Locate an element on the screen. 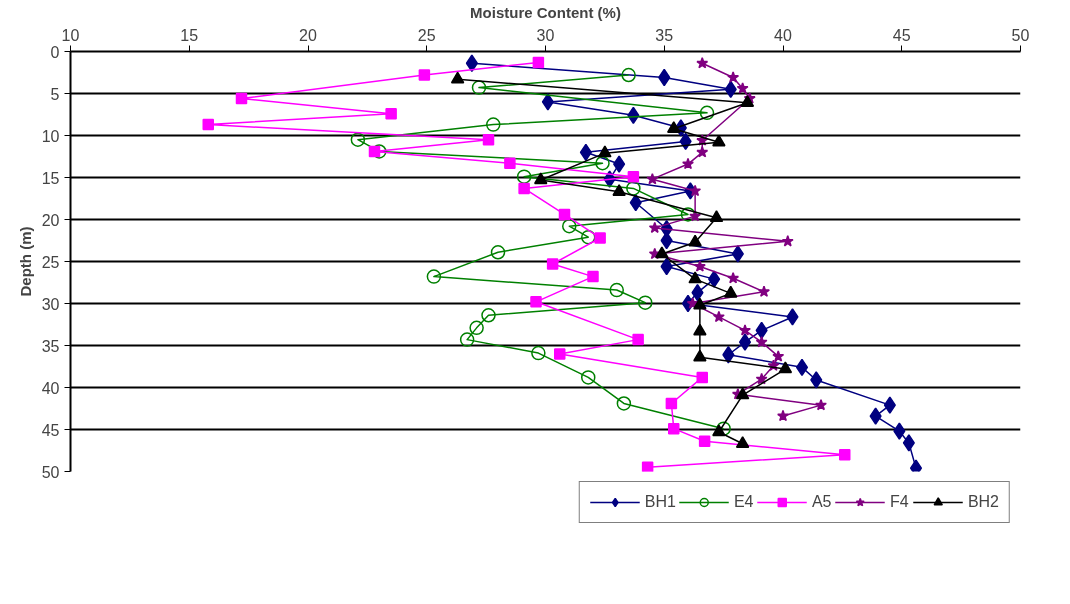  y-axis-title: Depth (m) is located at coordinates (25, 261).